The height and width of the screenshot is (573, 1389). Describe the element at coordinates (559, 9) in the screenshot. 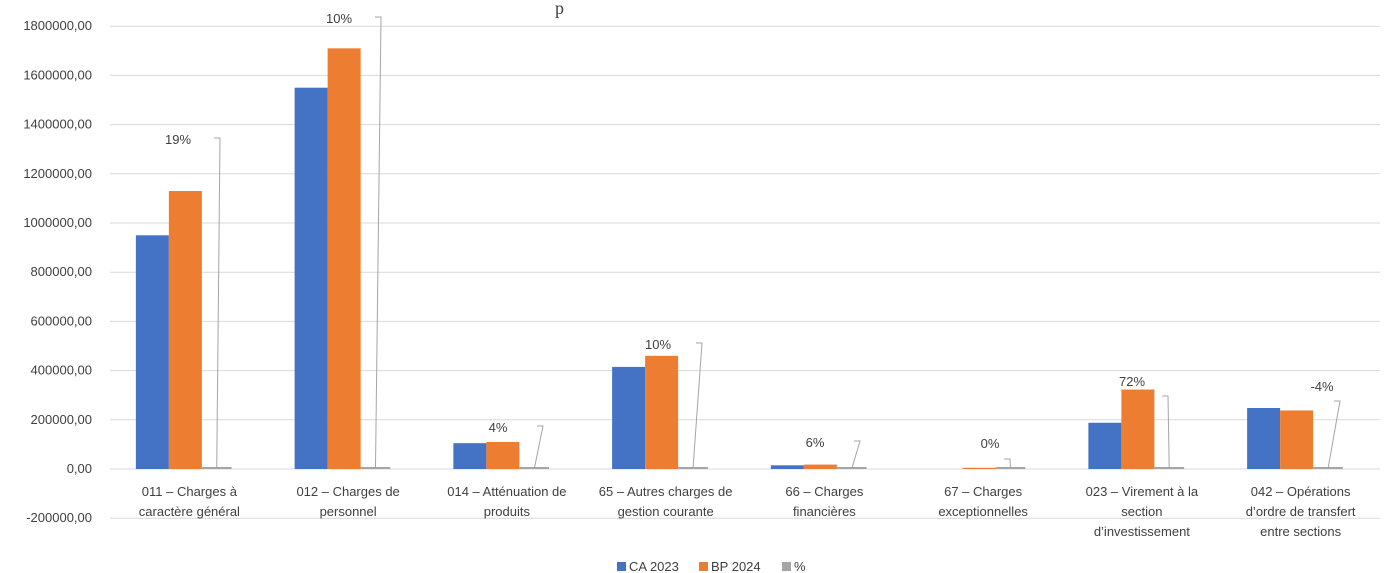

I see `chart-title-fragment: p` at that location.